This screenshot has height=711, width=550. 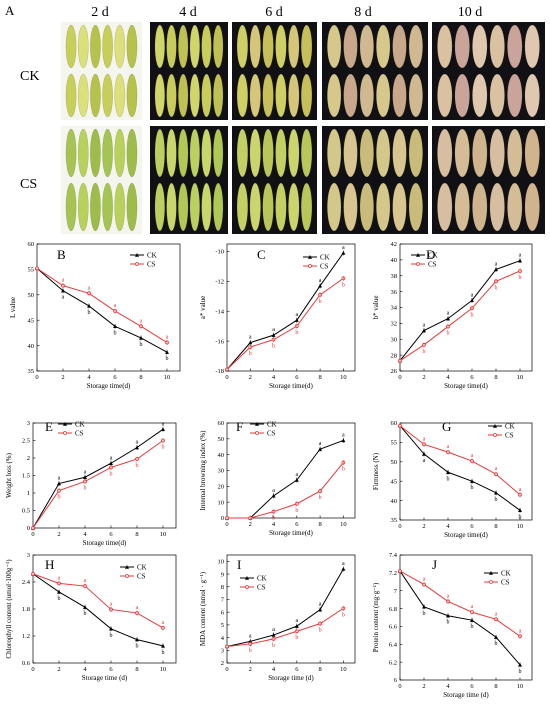 I want to click on day-label-8: 8 d, so click(x=363, y=12).